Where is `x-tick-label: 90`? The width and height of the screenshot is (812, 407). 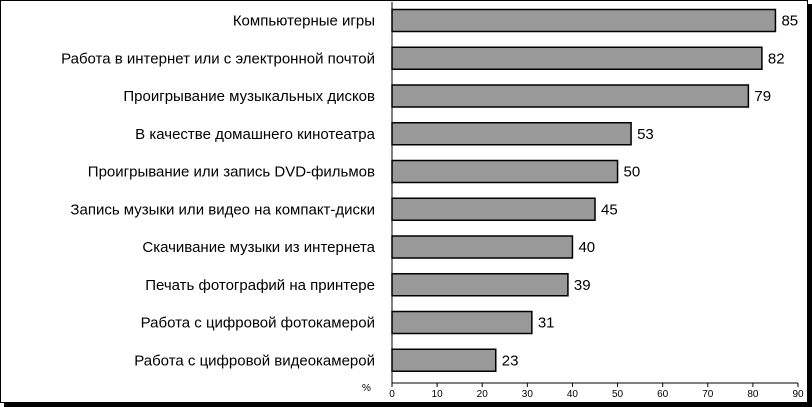 x-tick-label: 90 is located at coordinates (798, 394).